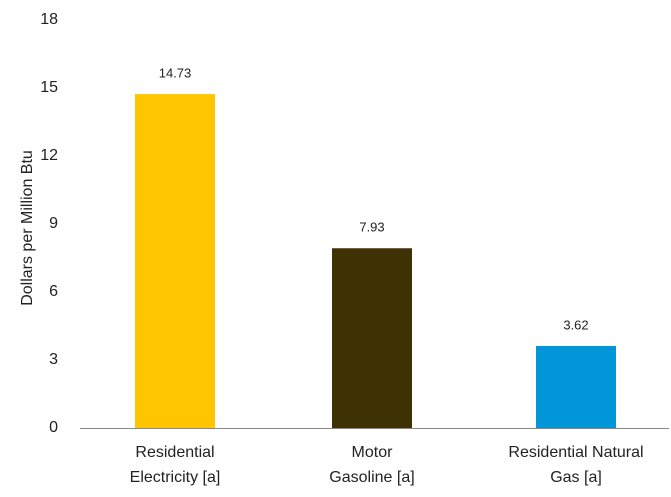 Image resolution: width=671 pixels, height=497 pixels. I want to click on x-category-label: Motor Gasoline [a], so click(371, 465).